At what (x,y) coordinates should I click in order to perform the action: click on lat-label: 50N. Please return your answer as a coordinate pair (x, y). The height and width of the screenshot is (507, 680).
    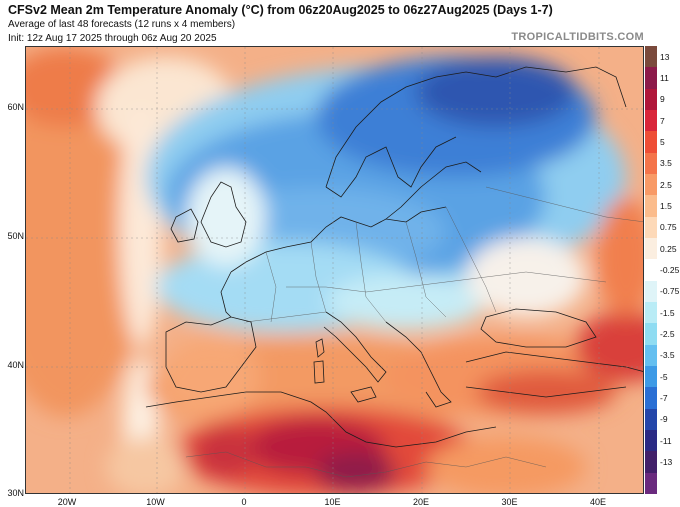
    Looking at the image, I should click on (15, 236).